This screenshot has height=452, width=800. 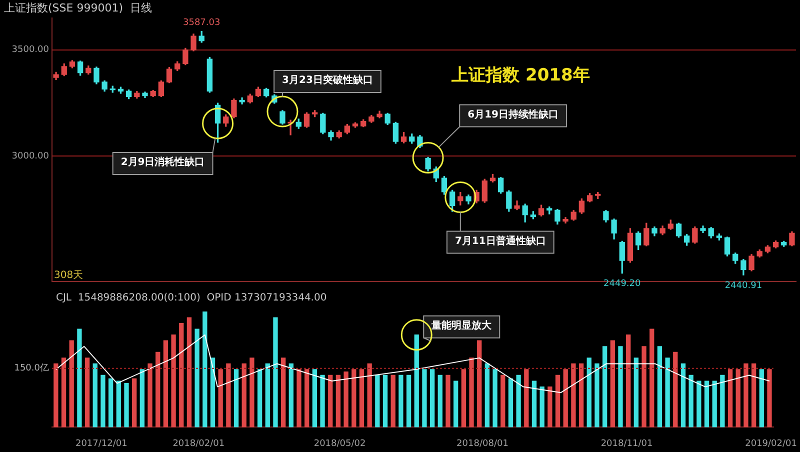 What do you see at coordinates (513, 114) in the screenshot?
I see `annotation: 6月19日持续性缺口` at bounding box center [513, 114].